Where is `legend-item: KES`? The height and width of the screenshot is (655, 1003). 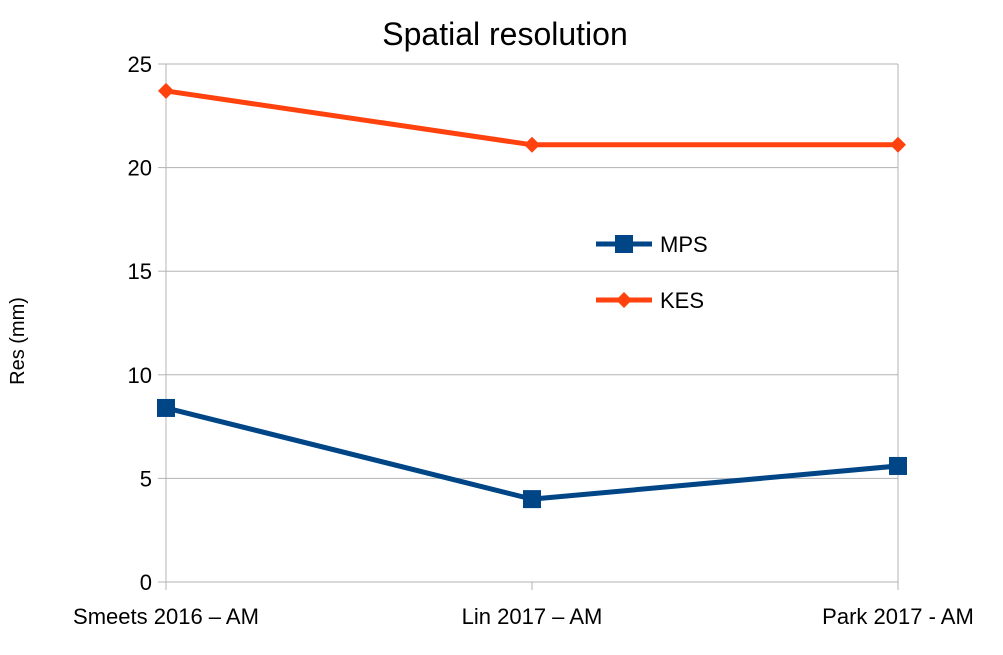
legend-item: KES is located at coordinates (650, 300).